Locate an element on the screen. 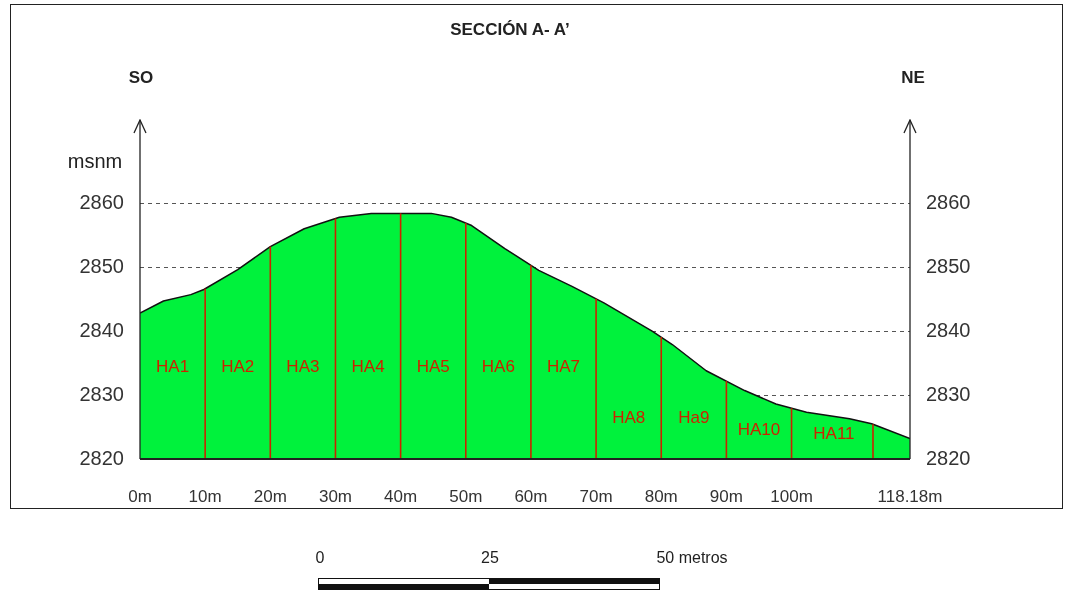  text: 50 metros is located at coordinates (692, 558).